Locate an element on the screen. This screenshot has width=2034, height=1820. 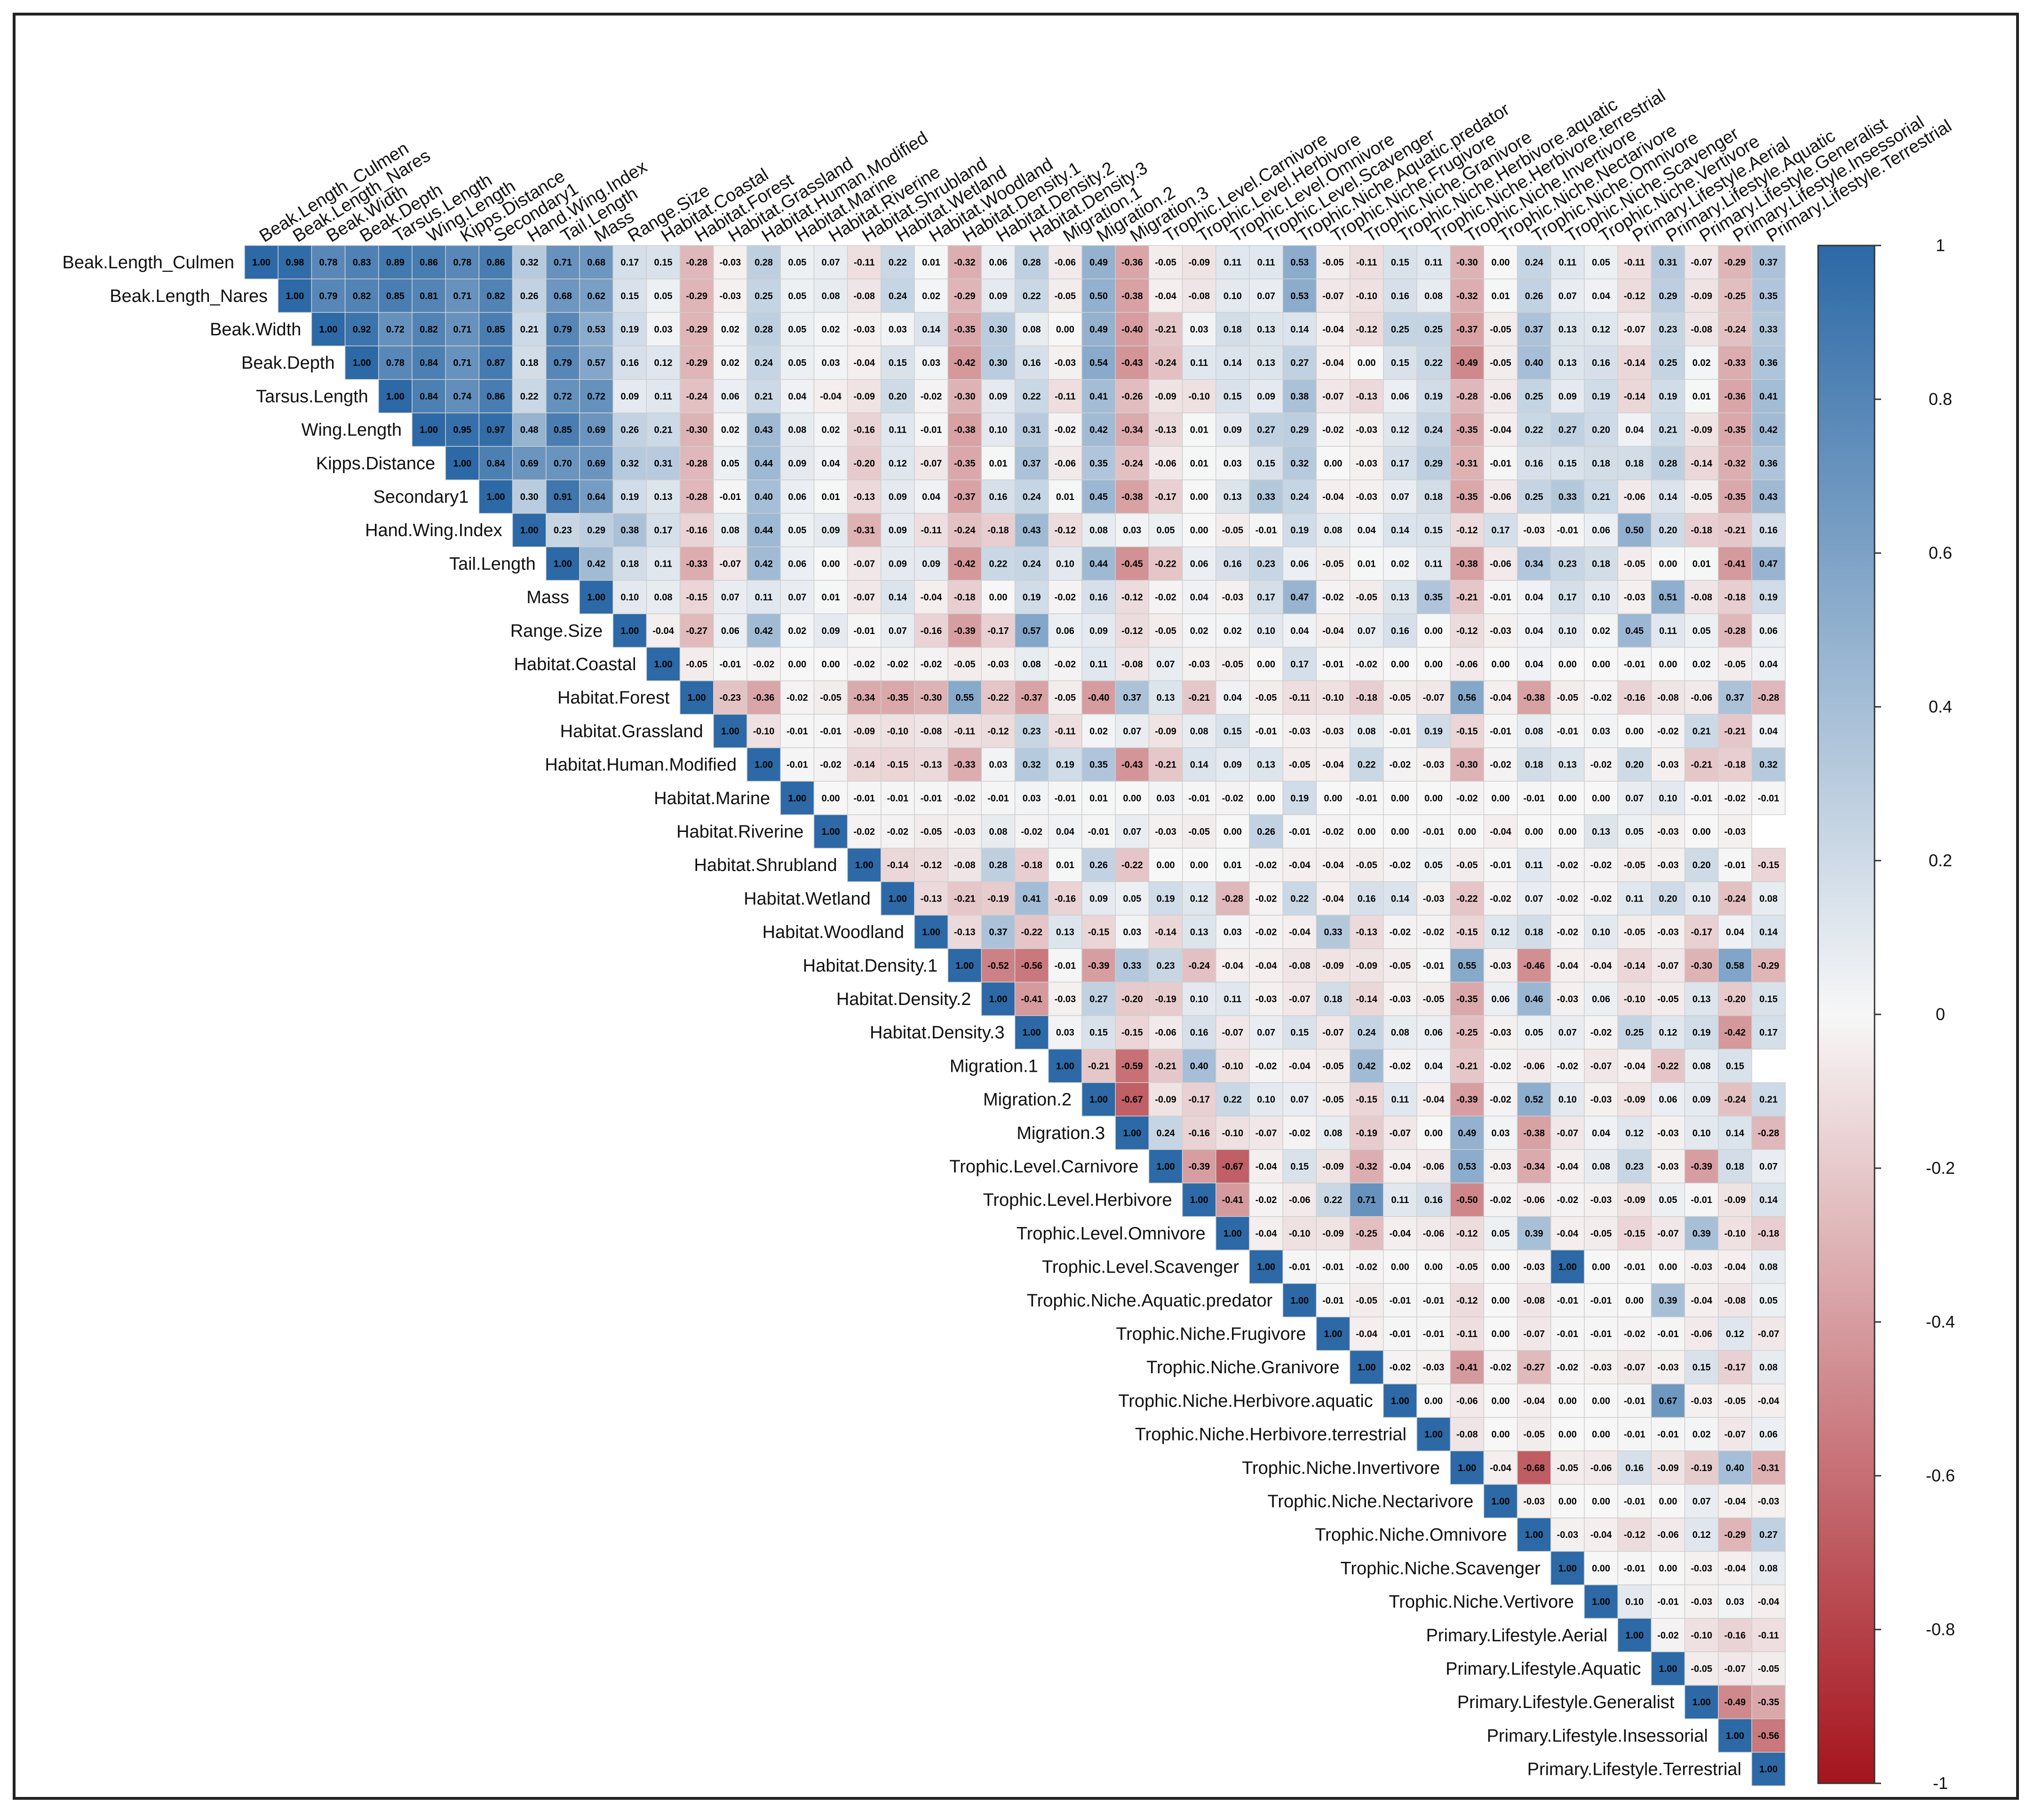
cell-value-label: -0.28 is located at coordinates (697, 497).